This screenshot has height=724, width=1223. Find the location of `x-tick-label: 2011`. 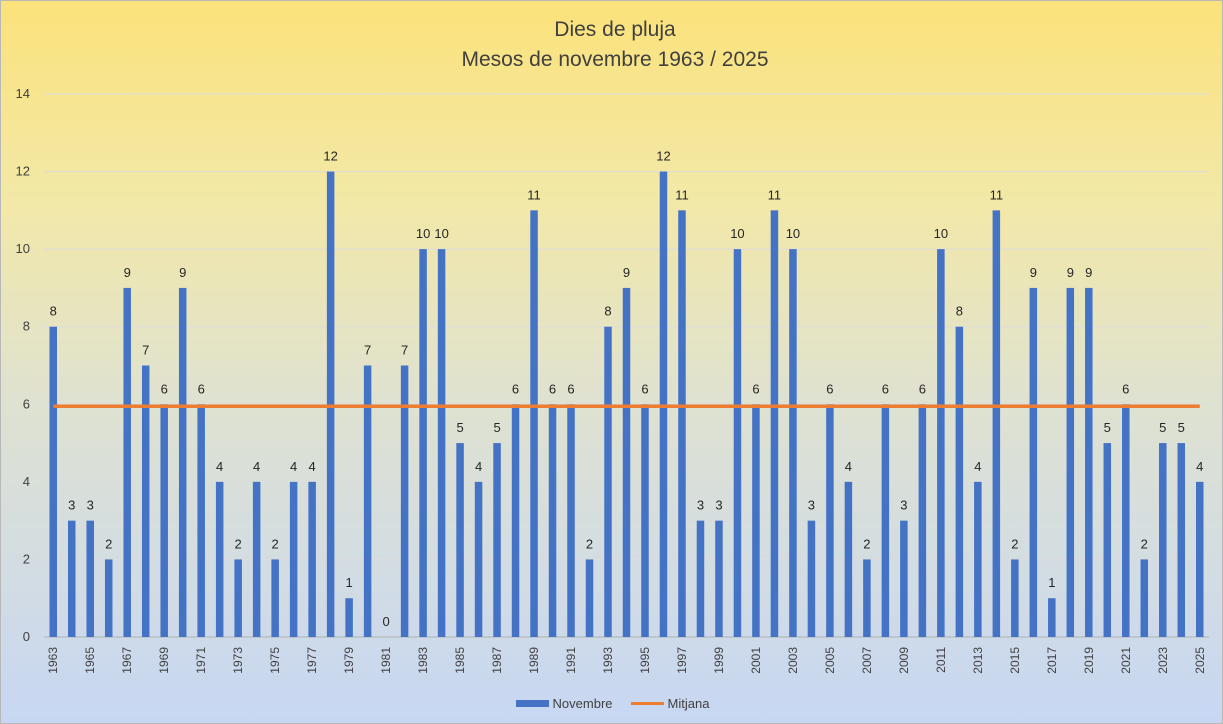

x-tick-label: 2011 is located at coordinates (941, 660).